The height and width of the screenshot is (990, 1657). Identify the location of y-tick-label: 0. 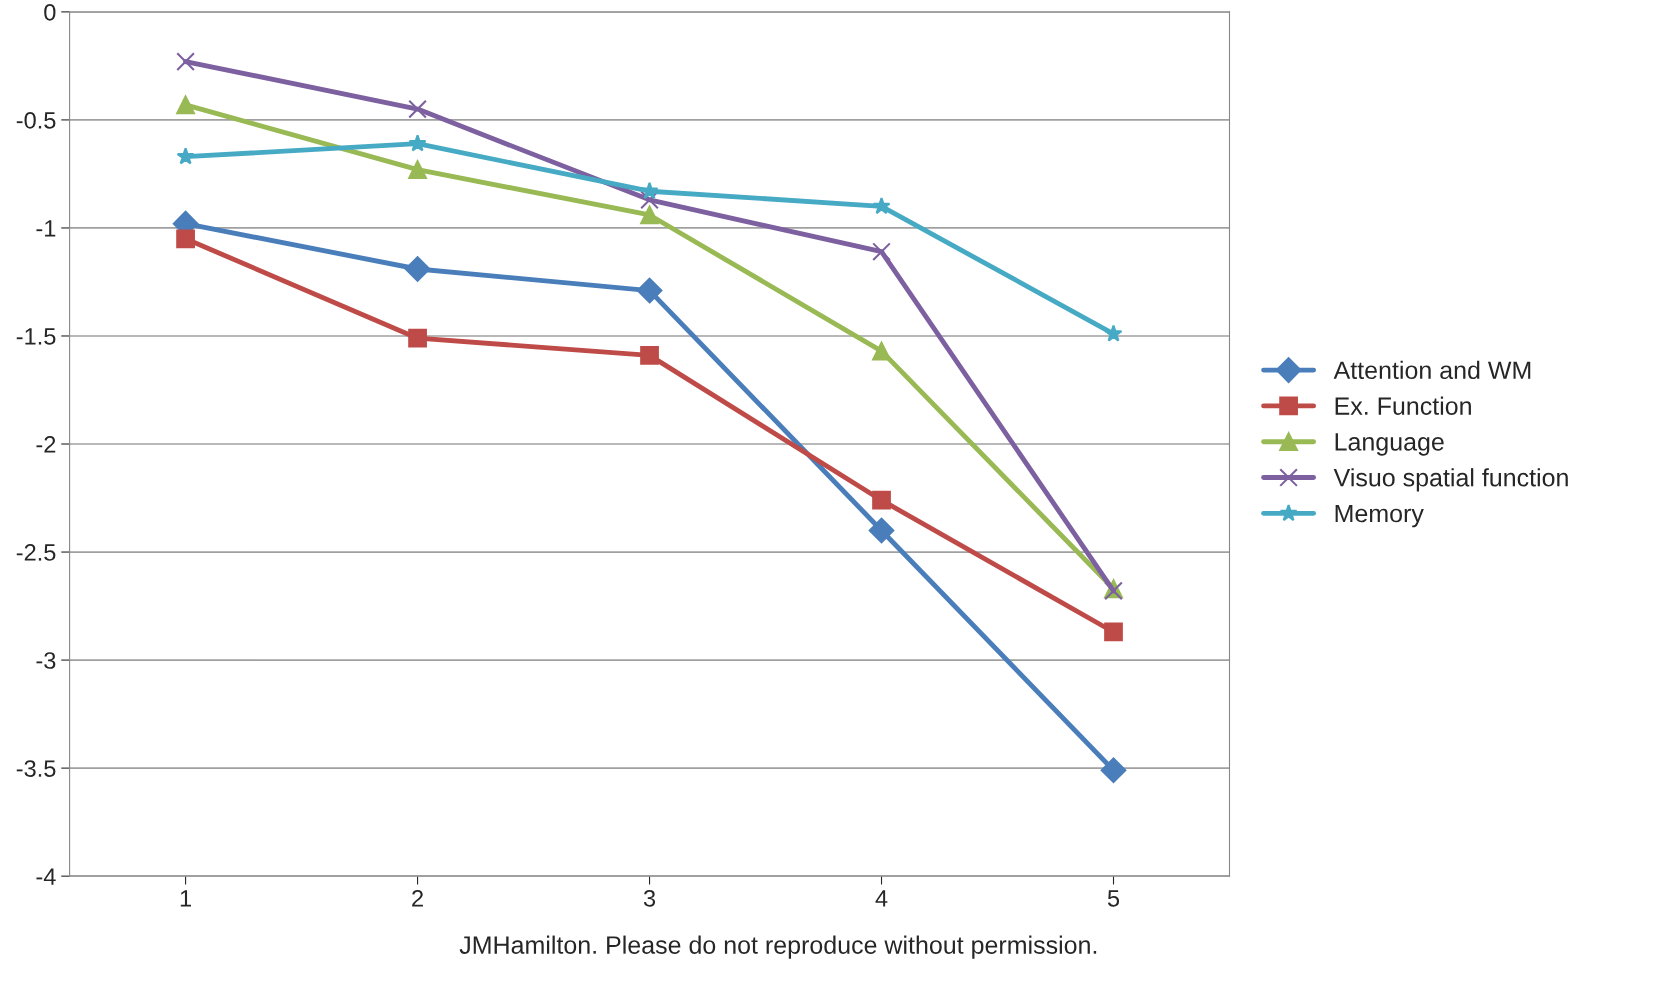
(50, 12).